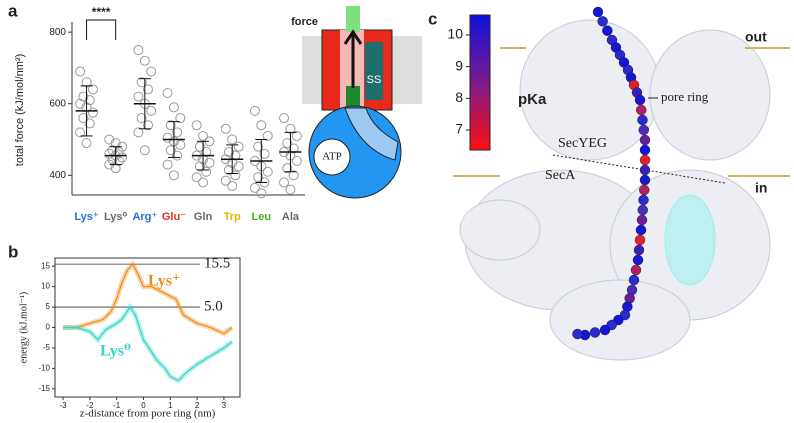 The width and height of the screenshot is (794, 423). Describe the element at coordinates (13, 10) in the screenshot. I see `panel-letter: a` at that location.